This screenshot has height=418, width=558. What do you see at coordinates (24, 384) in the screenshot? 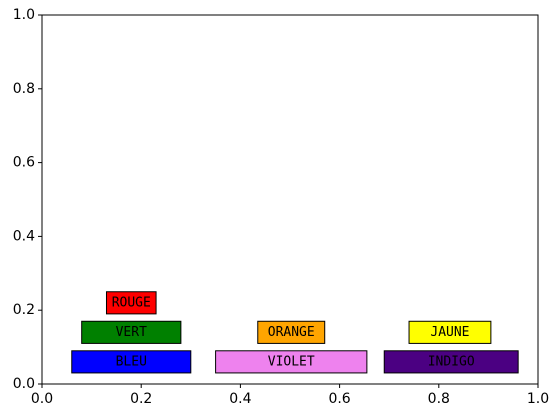
I see `y-tick-label: 0.0` at bounding box center [24, 384].